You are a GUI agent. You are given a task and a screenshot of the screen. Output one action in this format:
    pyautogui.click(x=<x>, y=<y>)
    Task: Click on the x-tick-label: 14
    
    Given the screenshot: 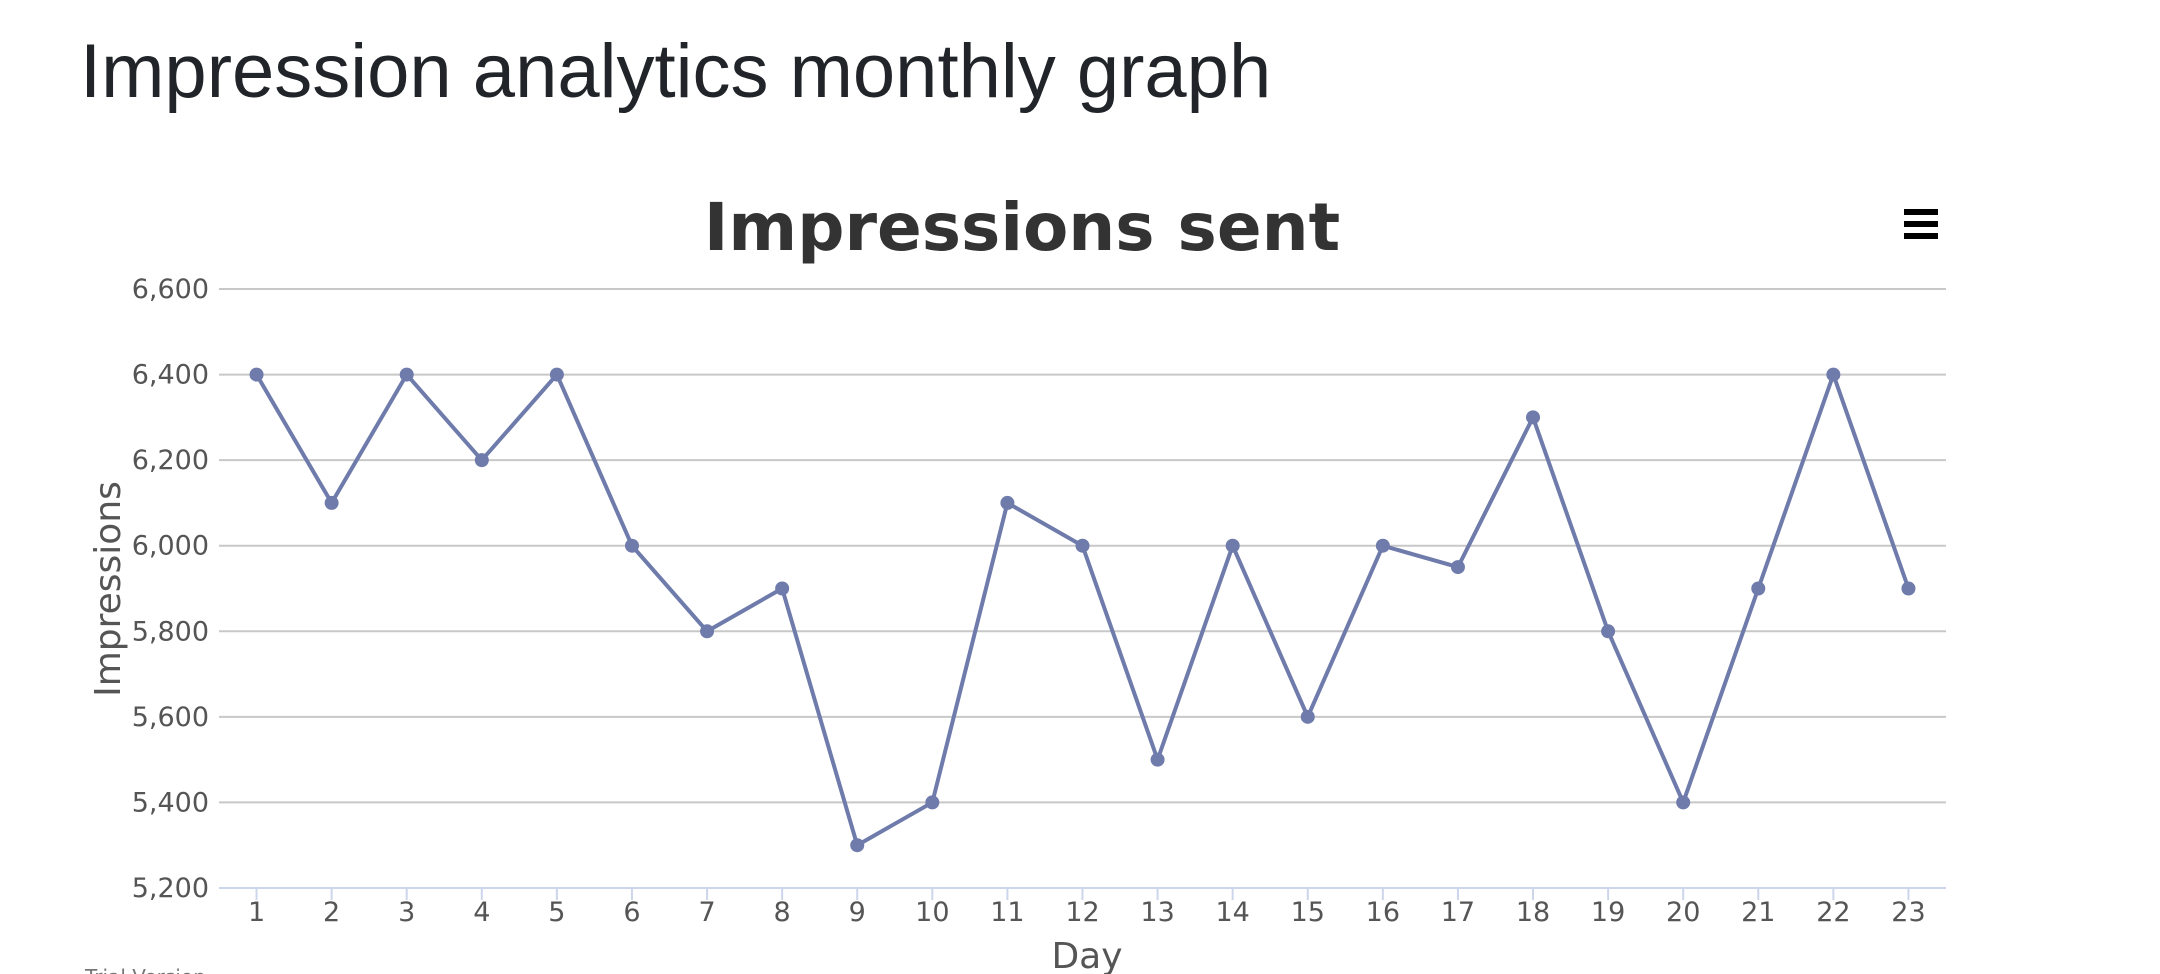 What is the action you would take?
    pyautogui.click(x=1232, y=912)
    